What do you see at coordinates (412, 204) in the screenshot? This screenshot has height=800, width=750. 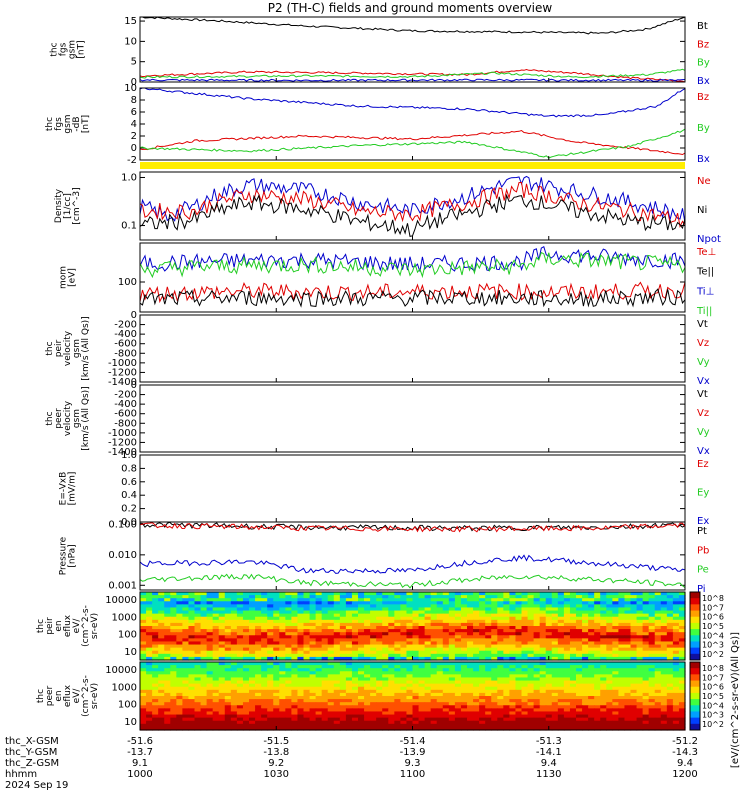 I see `series-Ne` at bounding box center [412, 204].